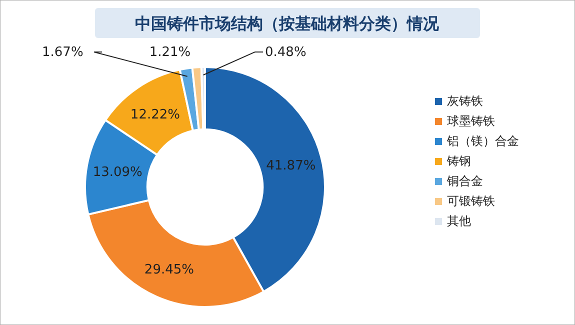  Describe the element at coordinates (471, 201) in the screenshot. I see `legend-label: 可锻铸铁` at that location.